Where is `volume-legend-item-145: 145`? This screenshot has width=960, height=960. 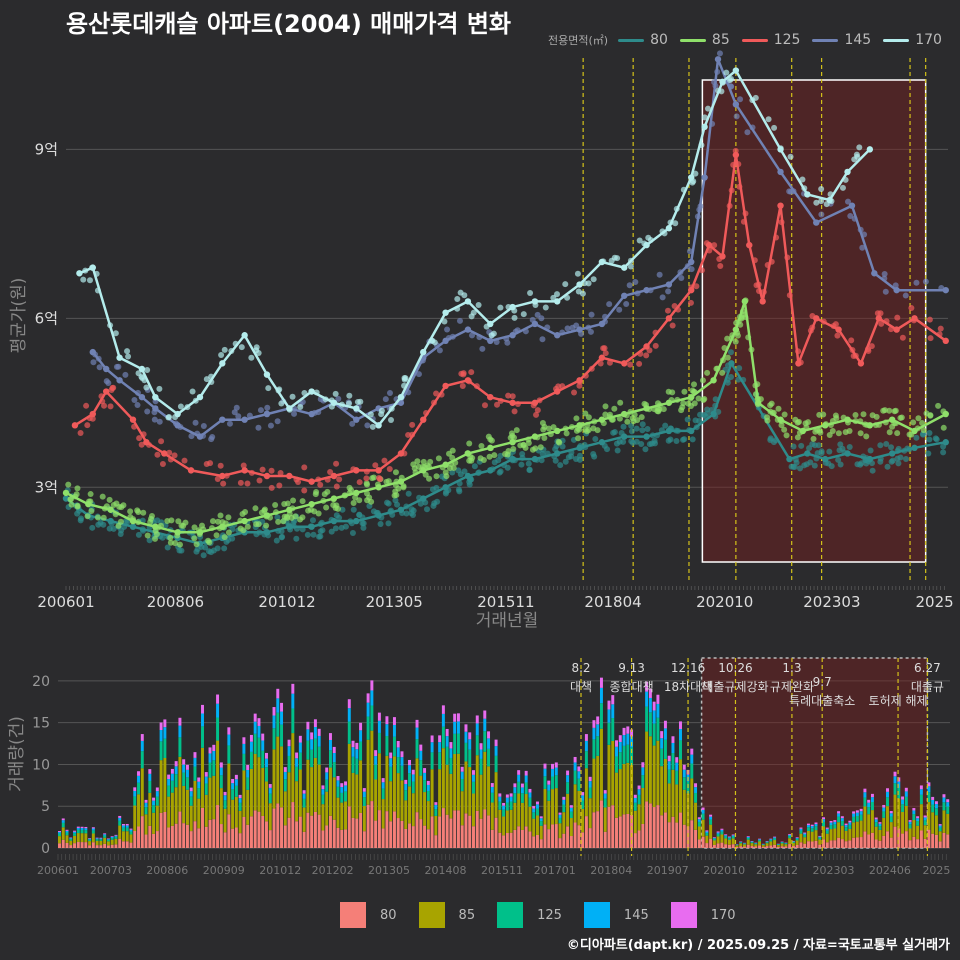
volume-legend-item-145: 145 is located at coordinates (616, 915).